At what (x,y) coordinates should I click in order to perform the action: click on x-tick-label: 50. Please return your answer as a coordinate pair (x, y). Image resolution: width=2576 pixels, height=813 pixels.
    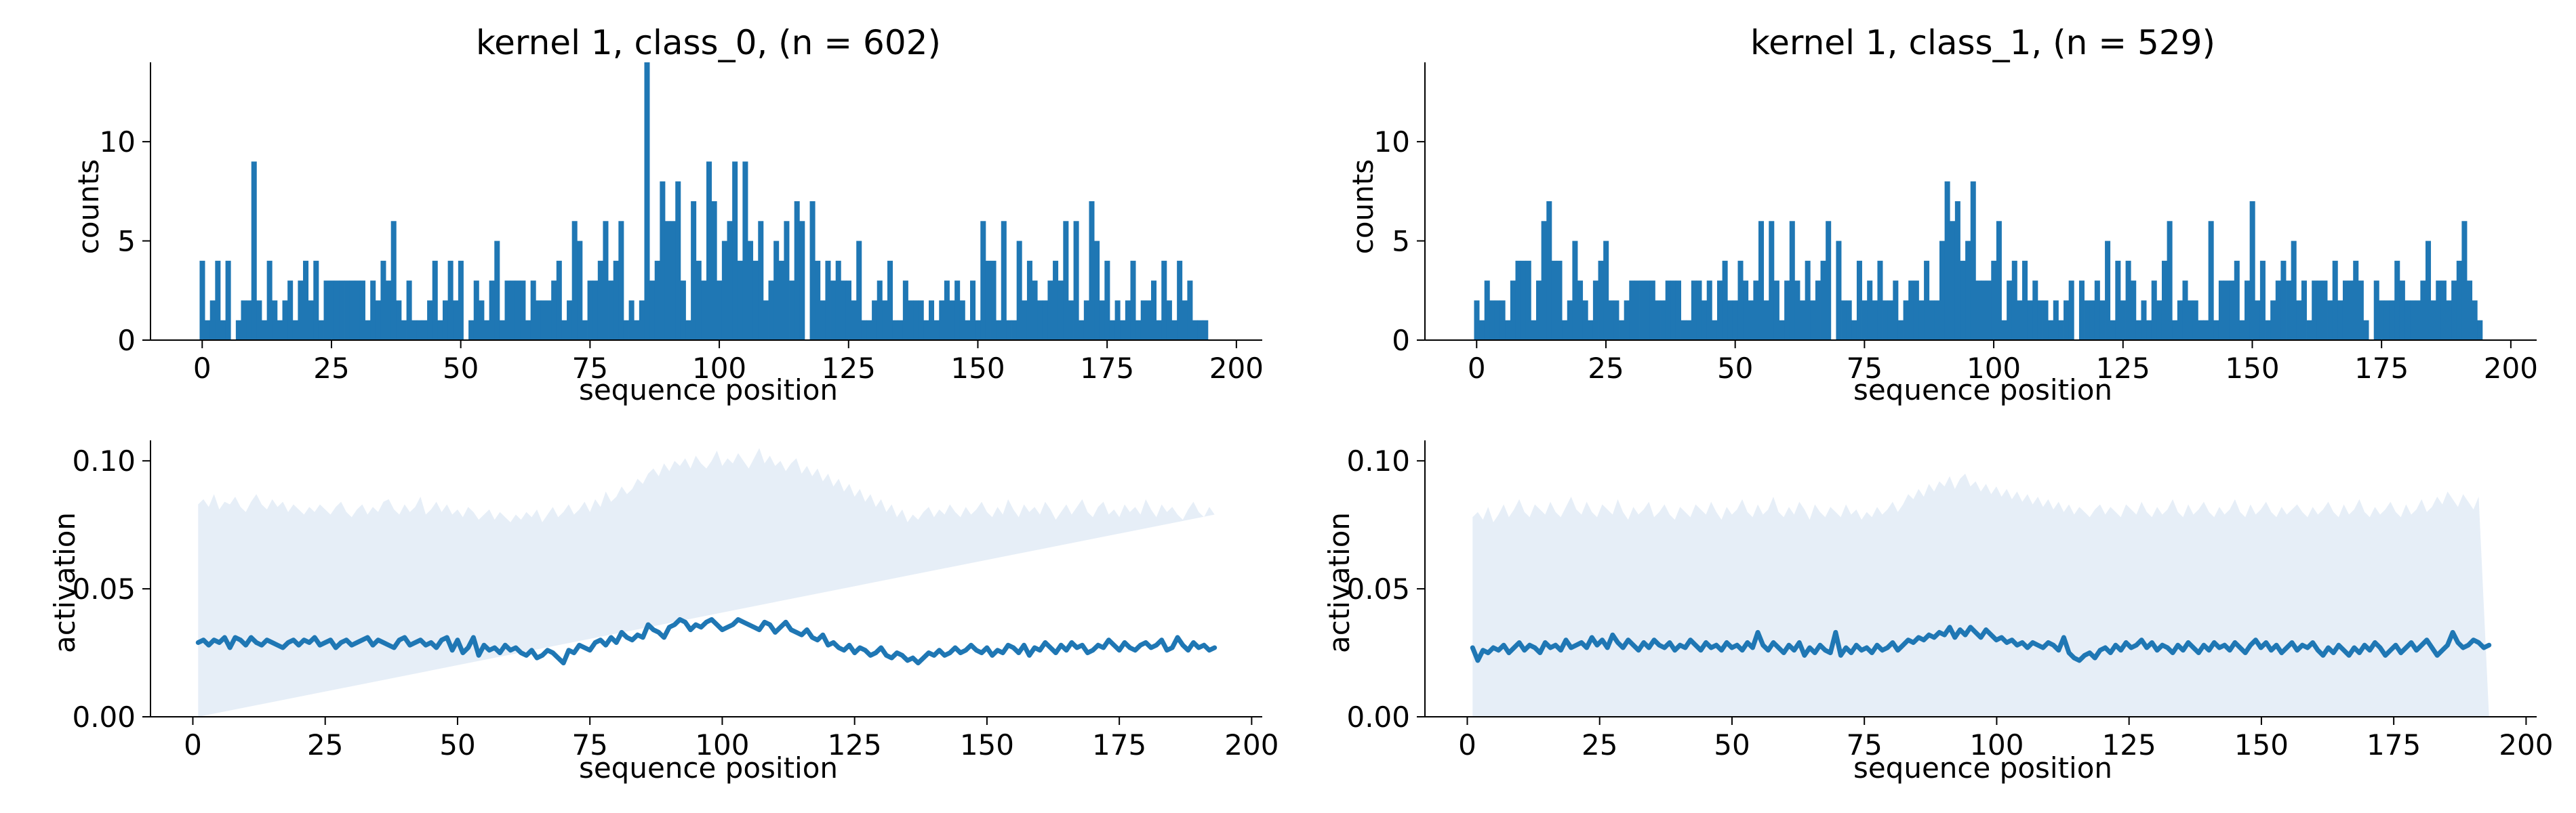
    Looking at the image, I should click on (461, 368).